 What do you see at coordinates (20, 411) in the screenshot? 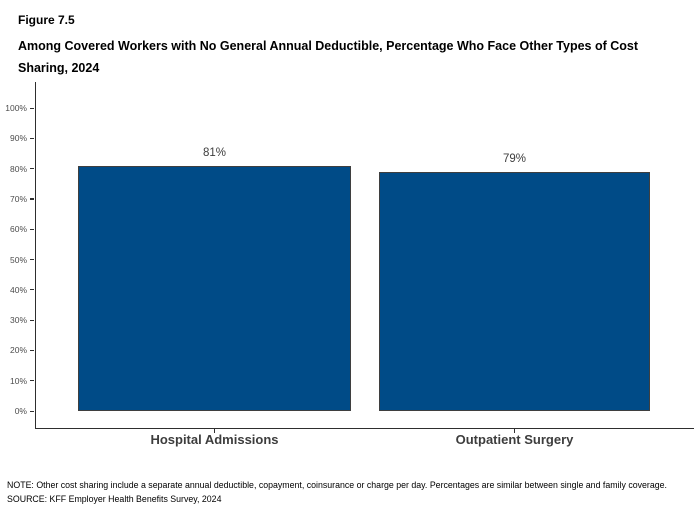
I see `y-tick-label-0: 0%` at bounding box center [20, 411].